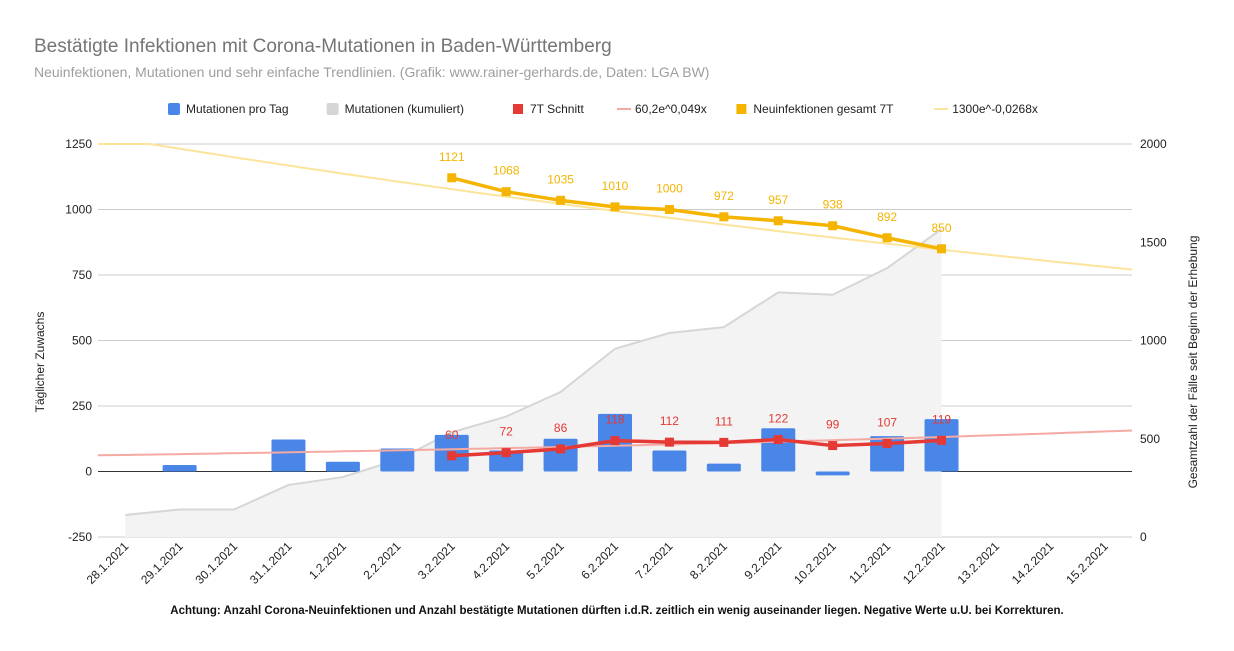 This screenshot has height=651, width=1234. I want to click on y-axis-title: Täglicher Zuwachs, so click(40, 362).